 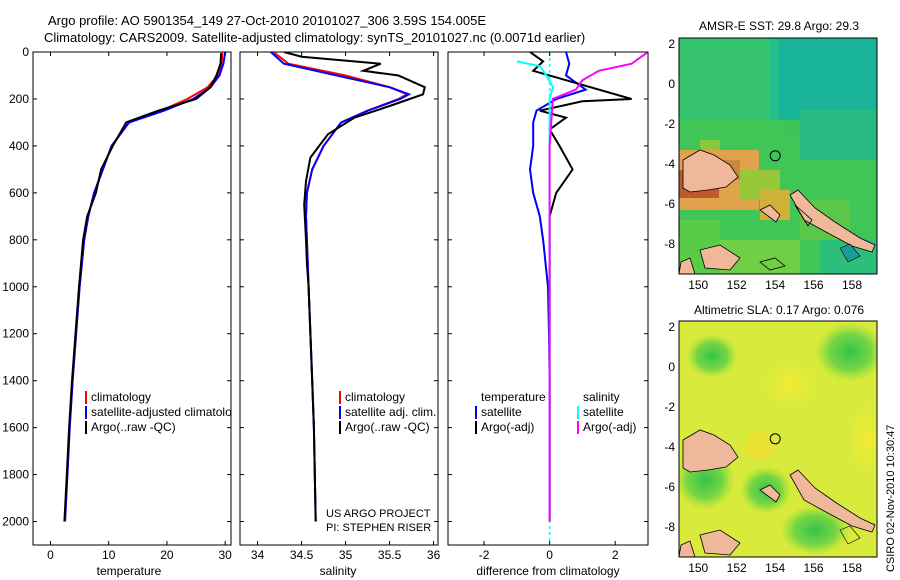 What do you see at coordinates (507, 427) in the screenshot?
I see `legend-label-temp-argo: Argo(-adj)` at bounding box center [507, 427].